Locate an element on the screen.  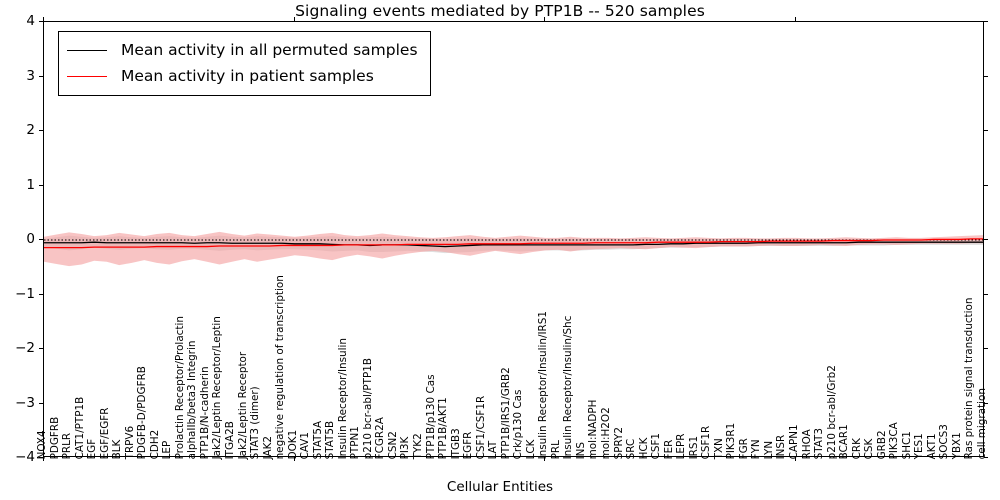
x-tick-label: PRLR is located at coordinates (67, 446).